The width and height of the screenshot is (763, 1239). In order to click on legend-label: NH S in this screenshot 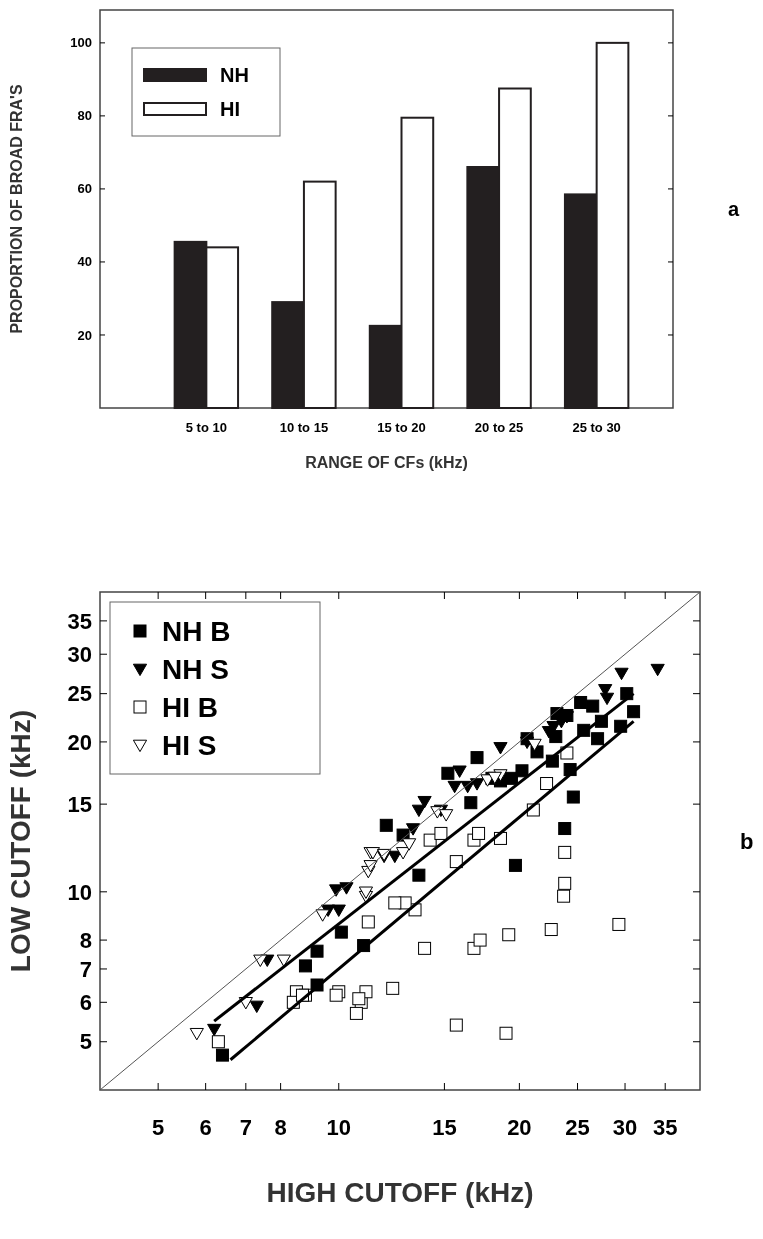, I will do `click(195, 669)`.